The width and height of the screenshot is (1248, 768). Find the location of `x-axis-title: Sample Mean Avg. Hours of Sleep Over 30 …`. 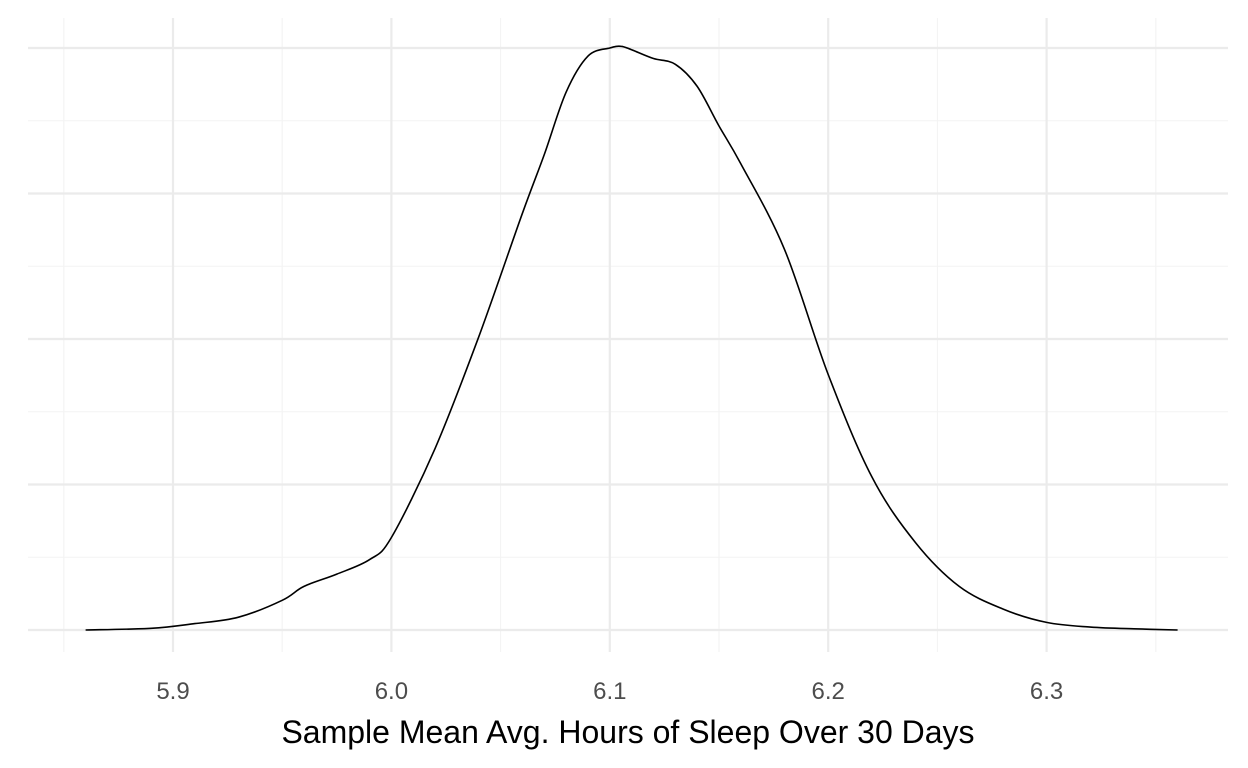

x-axis-title: Sample Mean Avg. Hours of Sleep Over 30 … is located at coordinates (627, 732).